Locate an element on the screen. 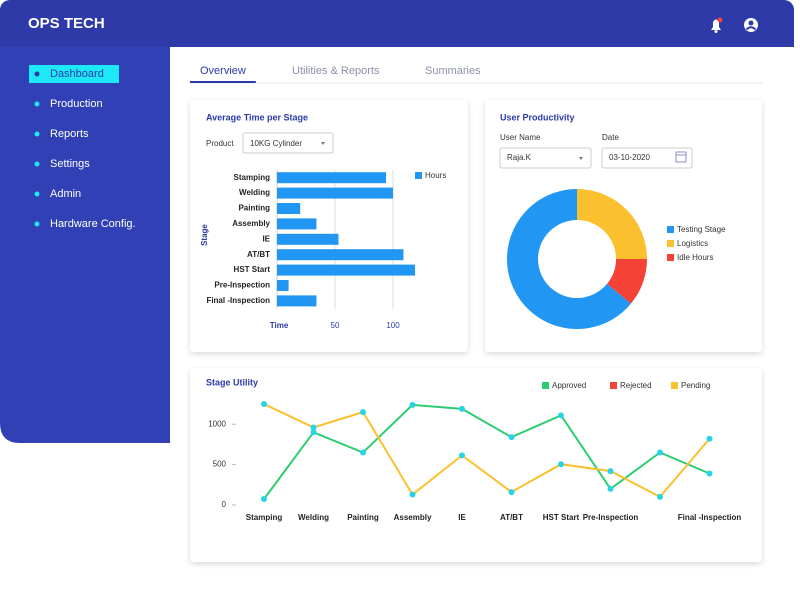  y-tick-label: Painting is located at coordinates (254, 208).